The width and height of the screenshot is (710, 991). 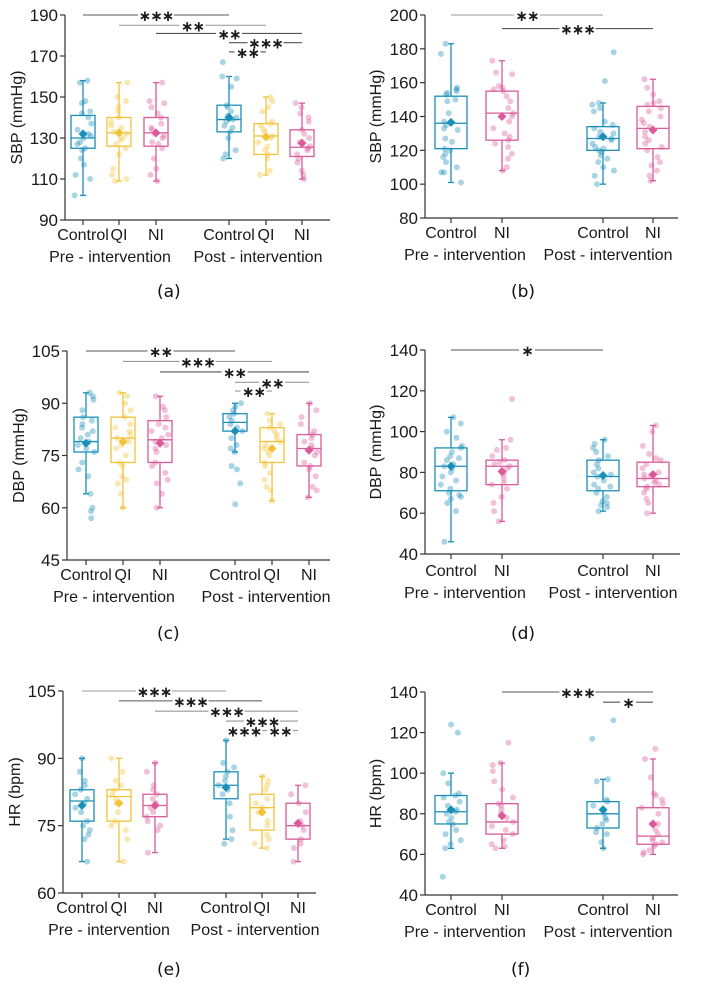 What do you see at coordinates (408, 854) in the screenshot?
I see `y-tick-label: 60` at bounding box center [408, 854].